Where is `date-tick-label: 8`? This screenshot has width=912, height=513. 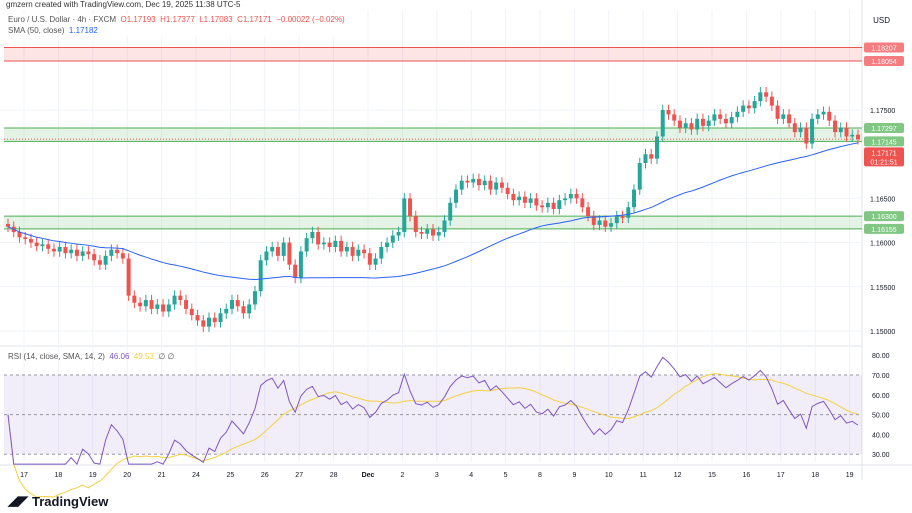
date-tick-label: 8 is located at coordinates (540, 475).